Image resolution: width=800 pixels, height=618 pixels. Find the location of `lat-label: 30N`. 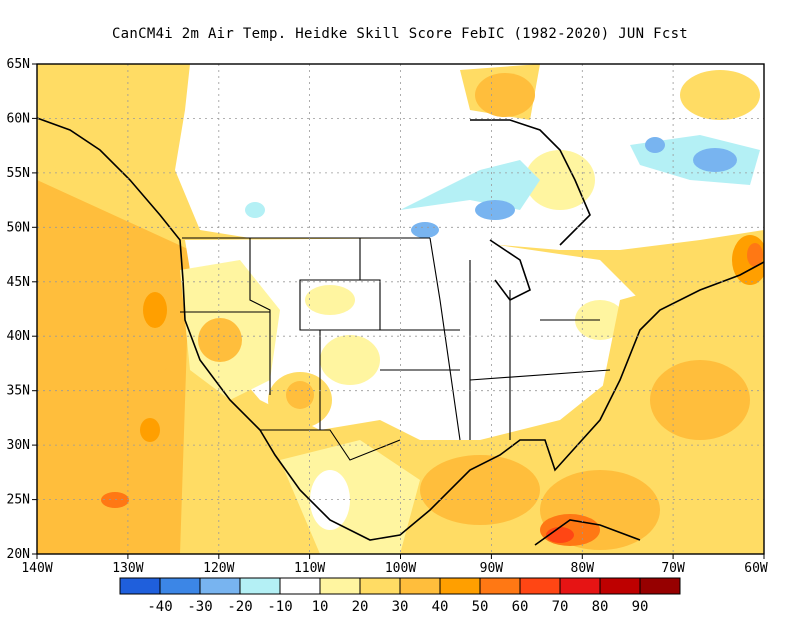

lat-label: 30N is located at coordinates (18, 445).